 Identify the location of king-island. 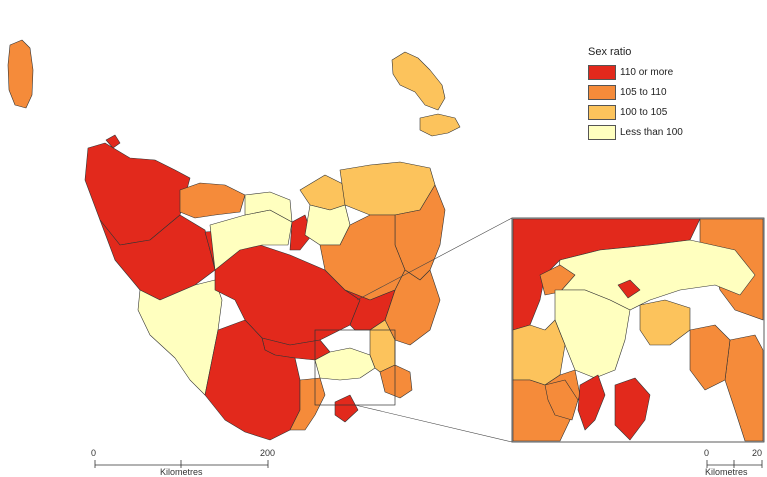
(20, 74).